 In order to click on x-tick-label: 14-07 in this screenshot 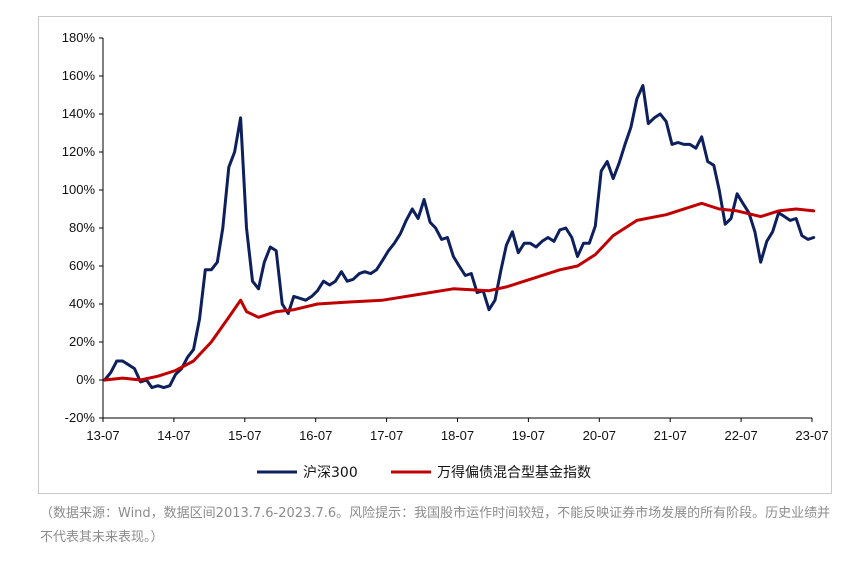, I will do `click(173, 435)`.